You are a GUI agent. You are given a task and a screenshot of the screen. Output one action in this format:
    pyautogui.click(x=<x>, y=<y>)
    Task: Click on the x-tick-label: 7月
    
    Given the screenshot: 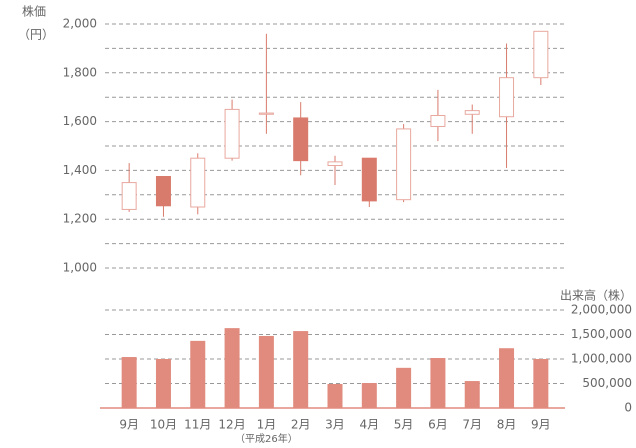 What is the action you would take?
    pyautogui.click(x=472, y=425)
    